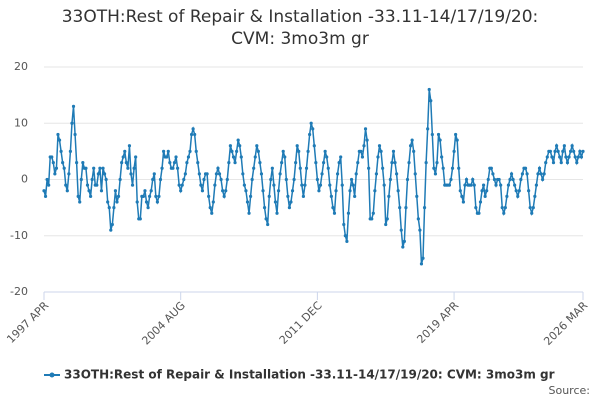  What do you see at coordinates (24, 179) in the screenshot?
I see `y-tick-label: 0` at bounding box center [24, 179].